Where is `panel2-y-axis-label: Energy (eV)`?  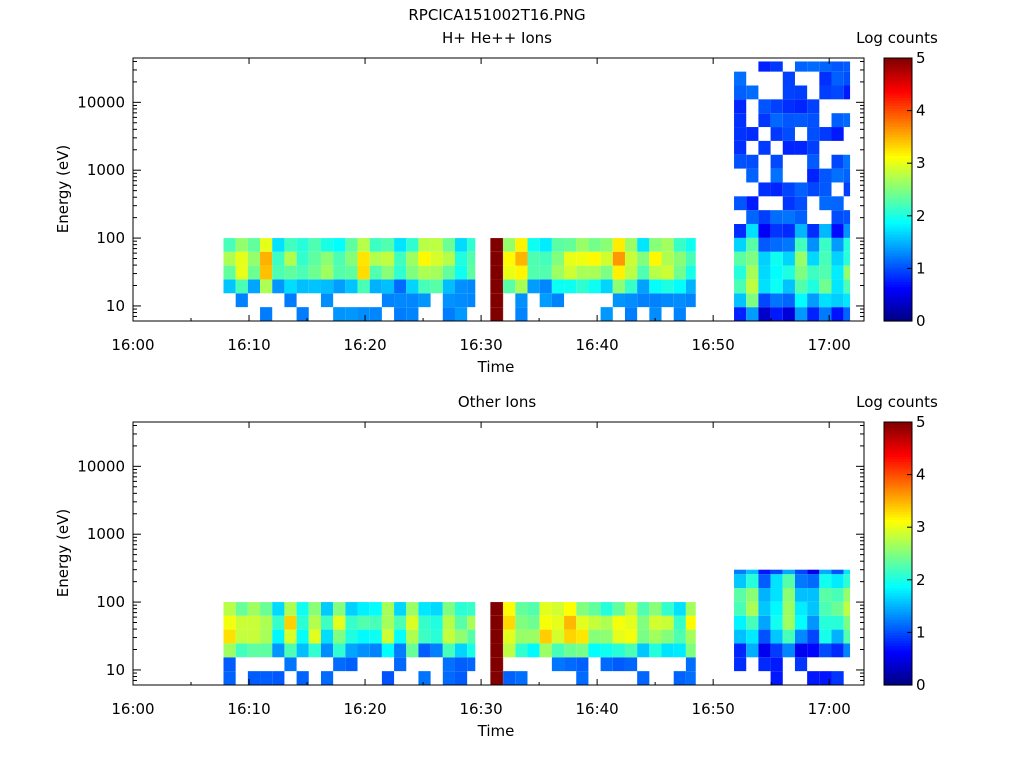 panel2-y-axis-label: Energy (eV) is located at coordinates (63, 553).